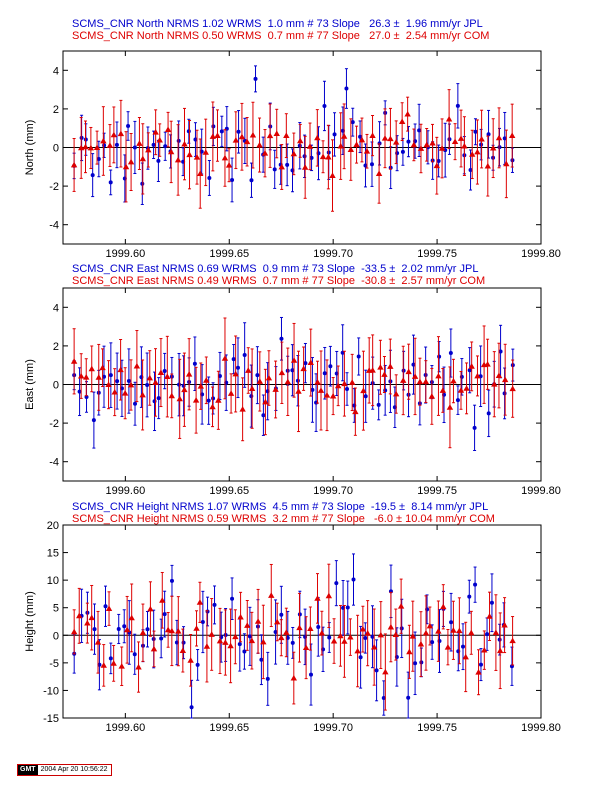 This screenshot has height=792, width=612. What do you see at coordinates (54, 187) in the screenshot?
I see `north-y-tick-label: -2` at bounding box center [54, 187].